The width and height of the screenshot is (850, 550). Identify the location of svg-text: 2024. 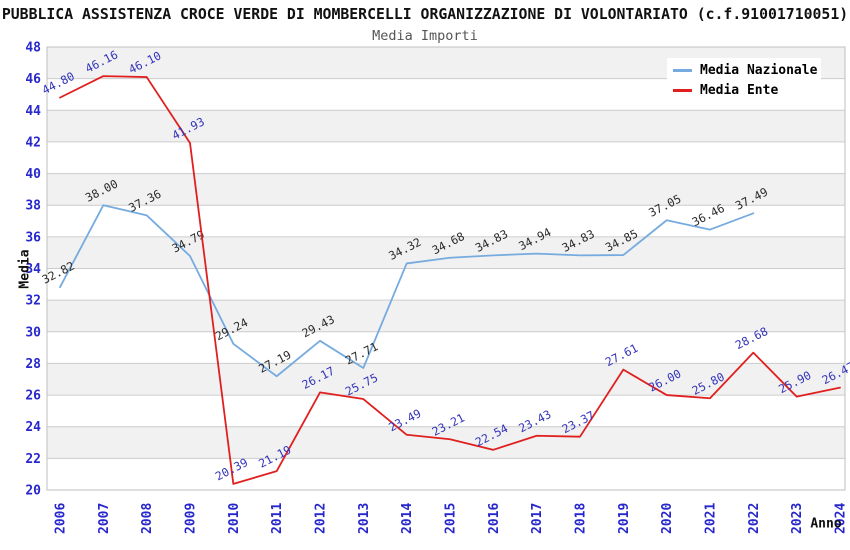
(841, 518).